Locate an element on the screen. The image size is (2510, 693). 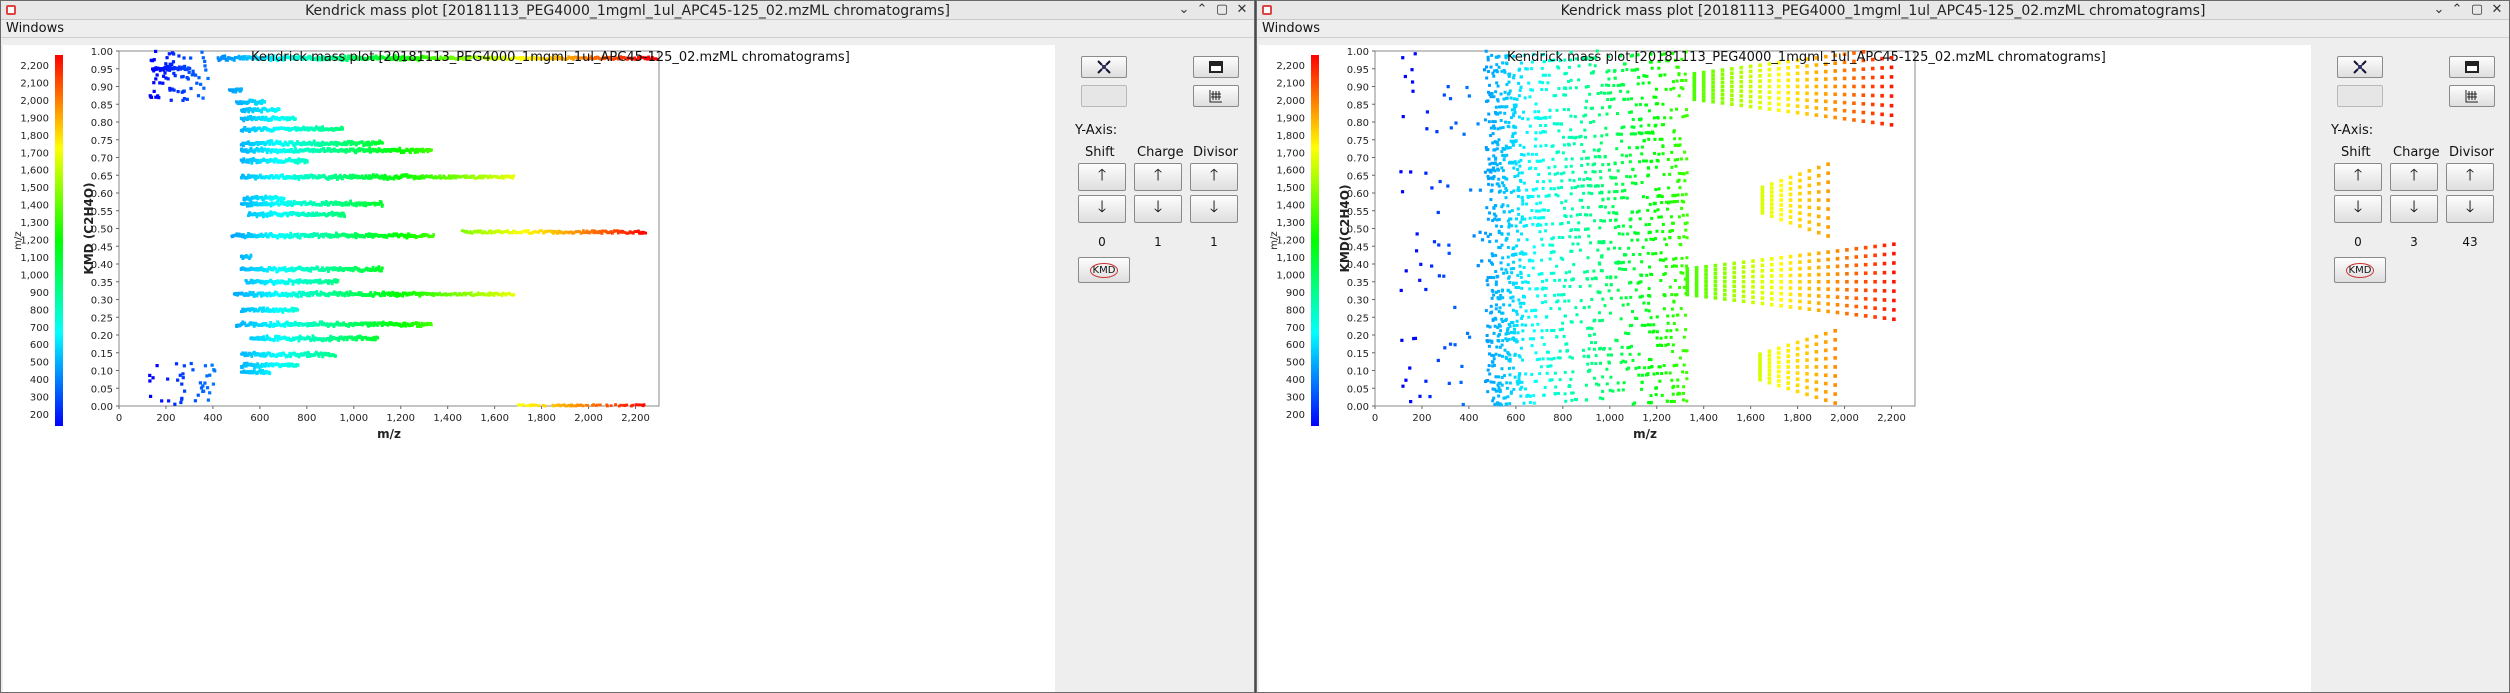
x-tick-label: 1,000 is located at coordinates (353, 418).